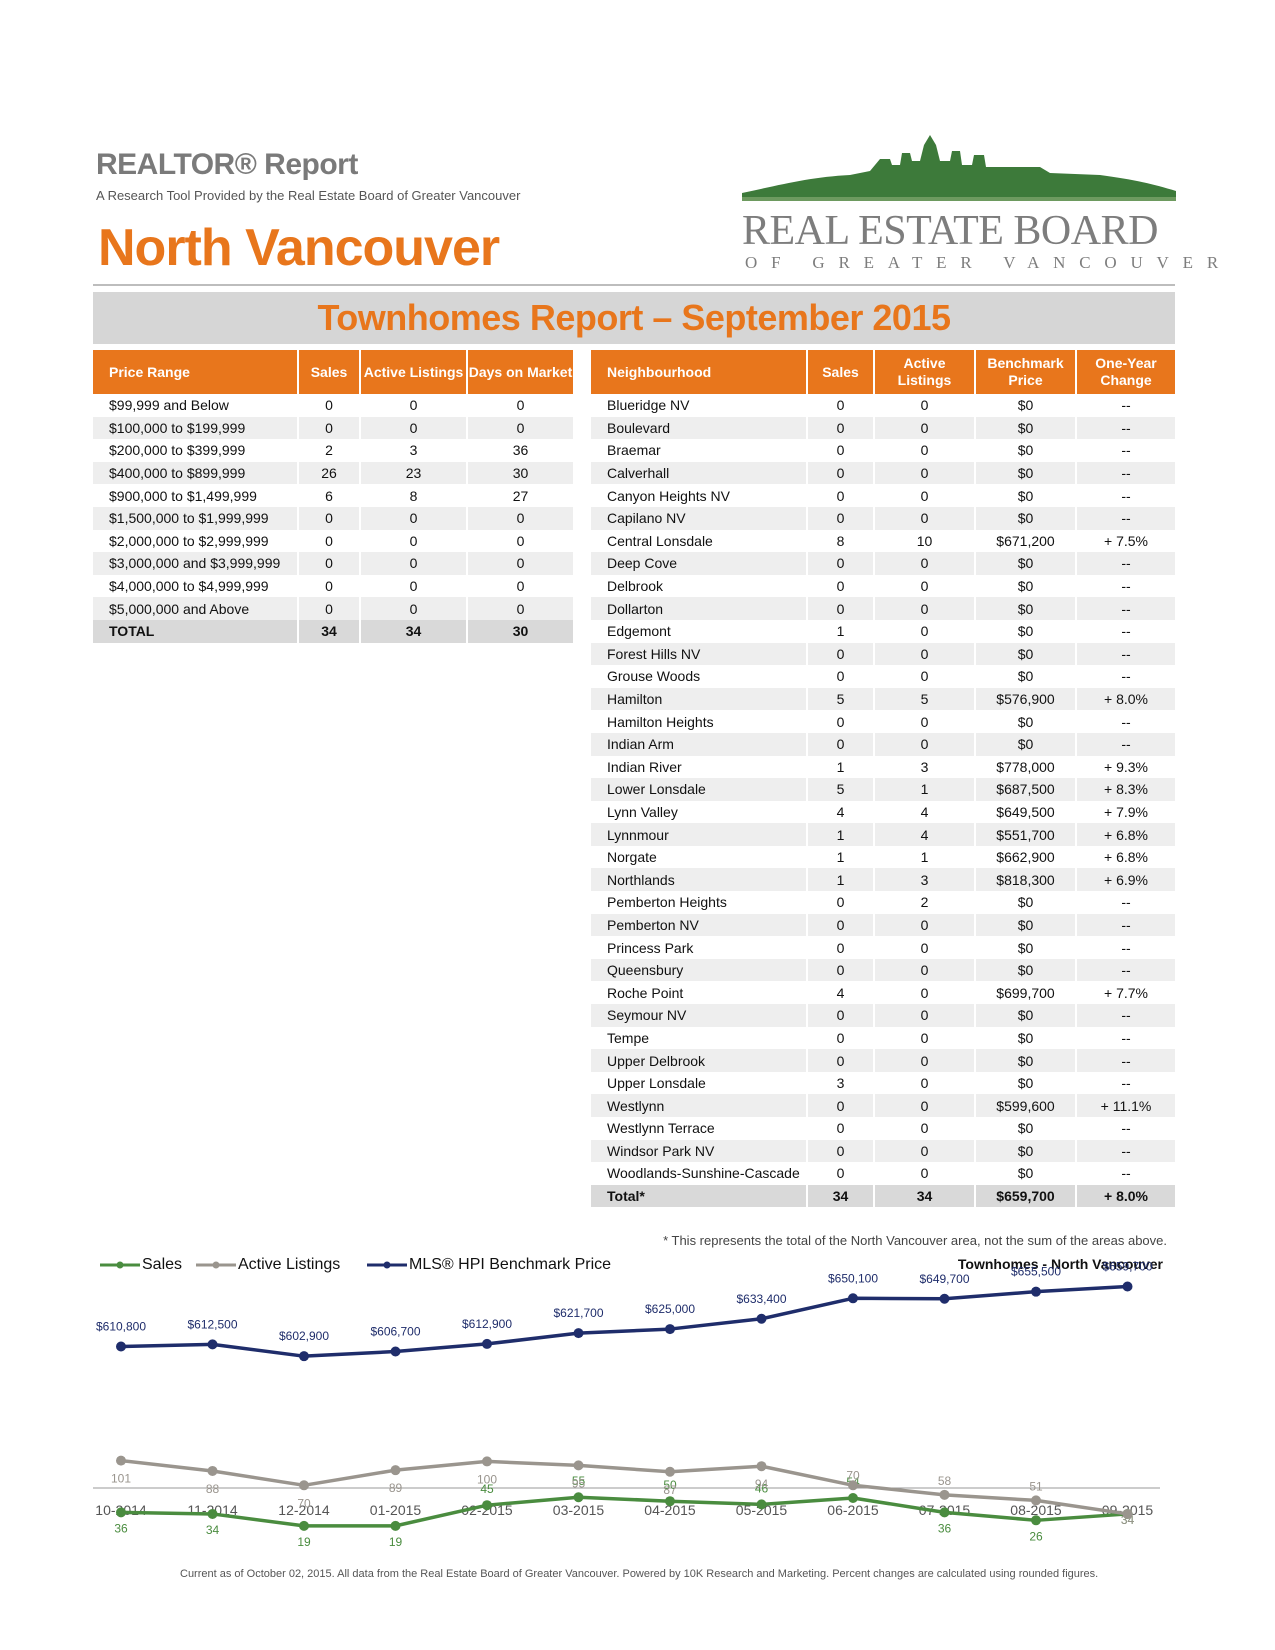  I want to click on hood-table-header-0: Neighbourhood, so click(699, 372).